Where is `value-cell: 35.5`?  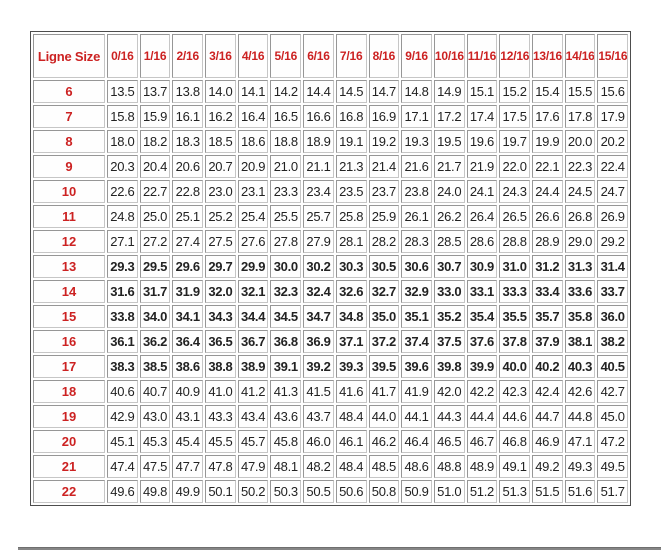
value-cell: 35.5 is located at coordinates (514, 316).